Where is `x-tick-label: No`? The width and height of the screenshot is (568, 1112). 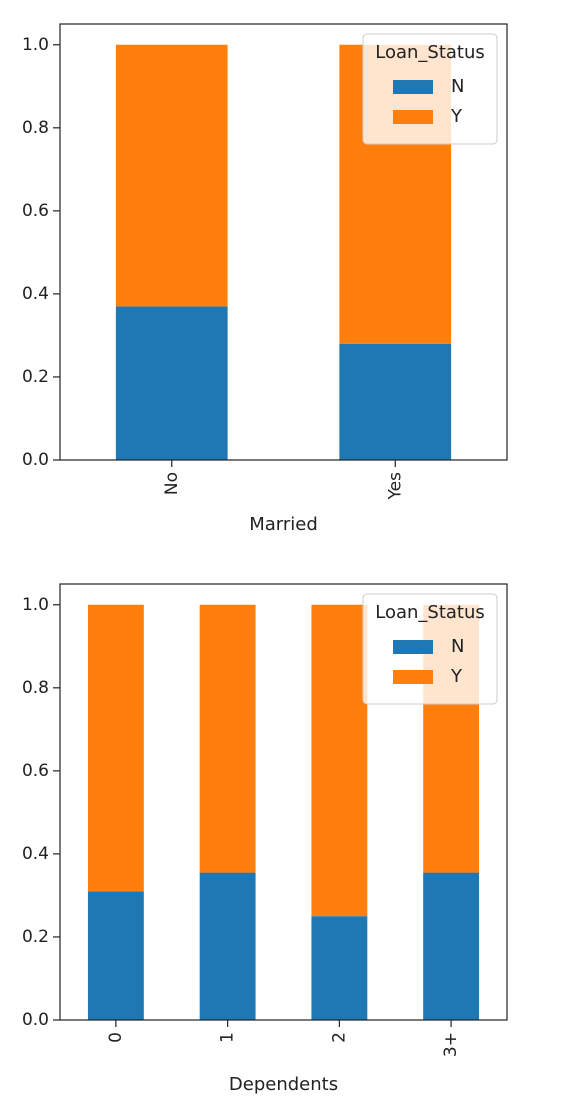
x-tick-label: No is located at coordinates (172, 483).